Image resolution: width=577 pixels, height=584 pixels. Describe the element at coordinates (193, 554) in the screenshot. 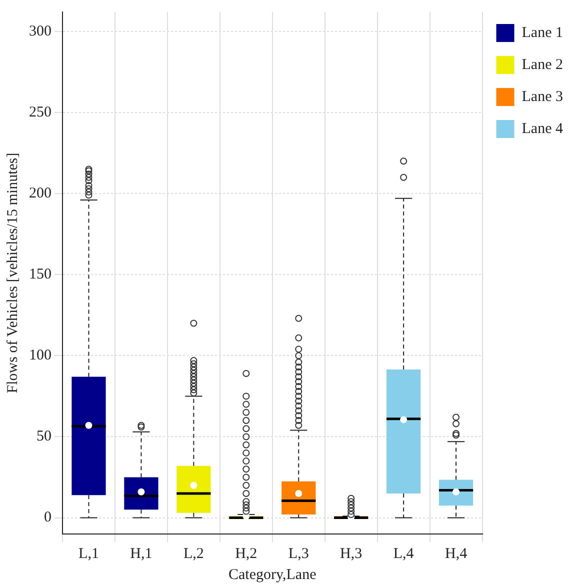

I see `x-tick-label: L,2` at that location.